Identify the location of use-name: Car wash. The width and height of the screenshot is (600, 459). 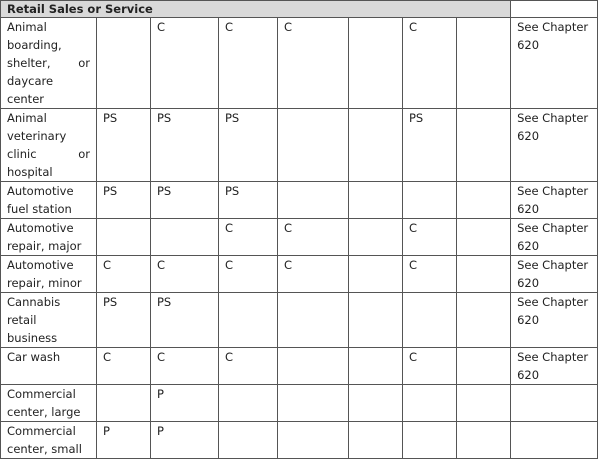
(48, 366).